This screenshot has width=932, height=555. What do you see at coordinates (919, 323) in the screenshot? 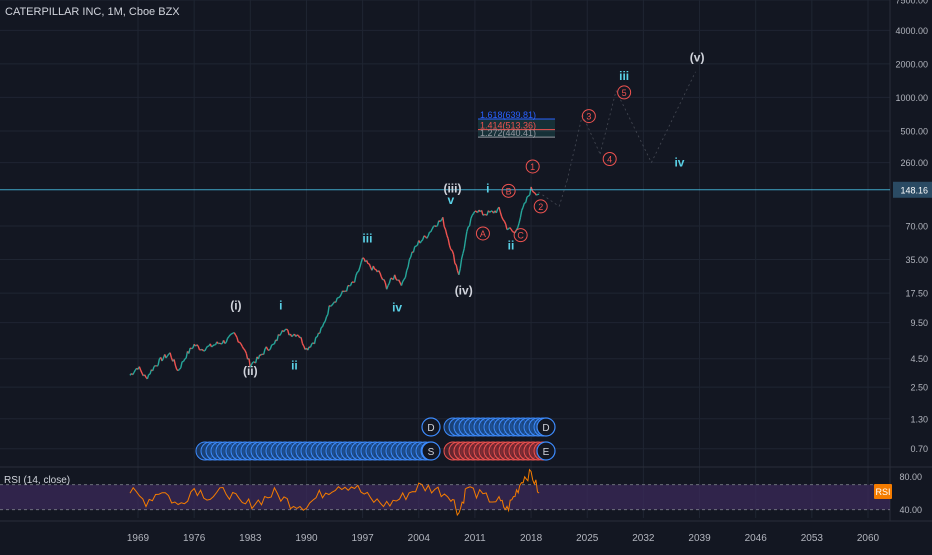
I see `price-tick-label: 9.50` at bounding box center [919, 323].